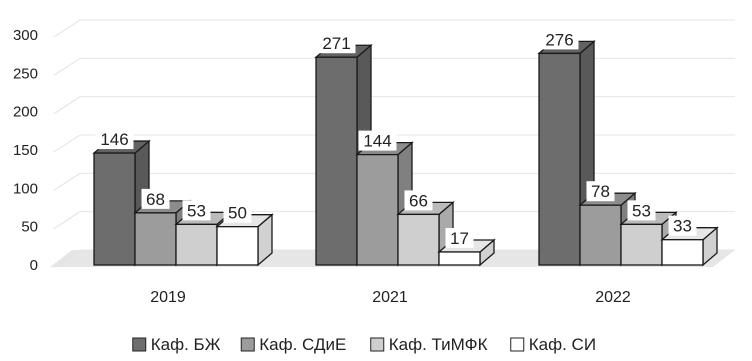  What do you see at coordinates (25, 188) in the screenshot?
I see `y-tick-label-100: 100` at bounding box center [25, 188].